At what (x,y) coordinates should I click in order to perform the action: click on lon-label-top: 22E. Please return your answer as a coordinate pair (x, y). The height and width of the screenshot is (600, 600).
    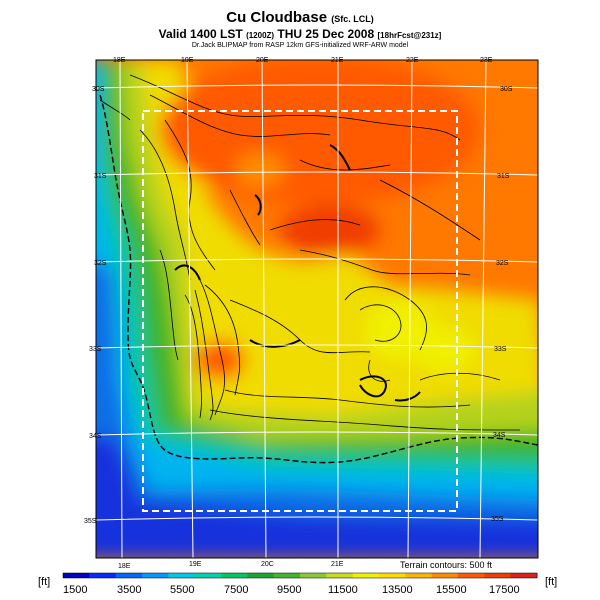
    Looking at the image, I should click on (412, 60).